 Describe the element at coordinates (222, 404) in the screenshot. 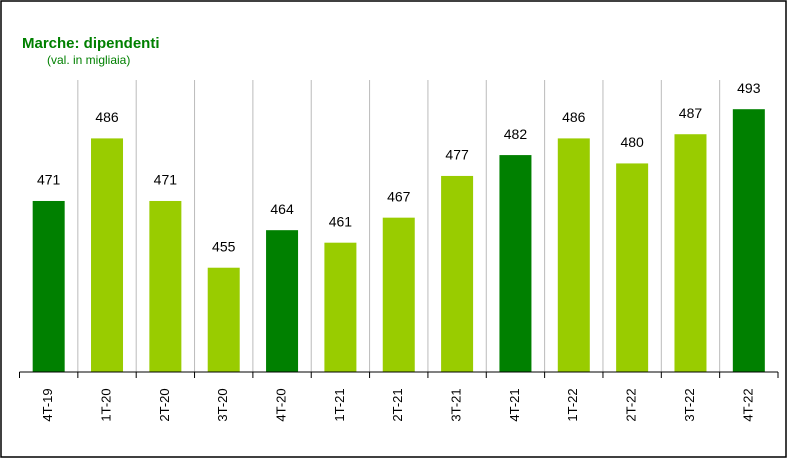

I see `x-tick-label: 3T-20` at that location.